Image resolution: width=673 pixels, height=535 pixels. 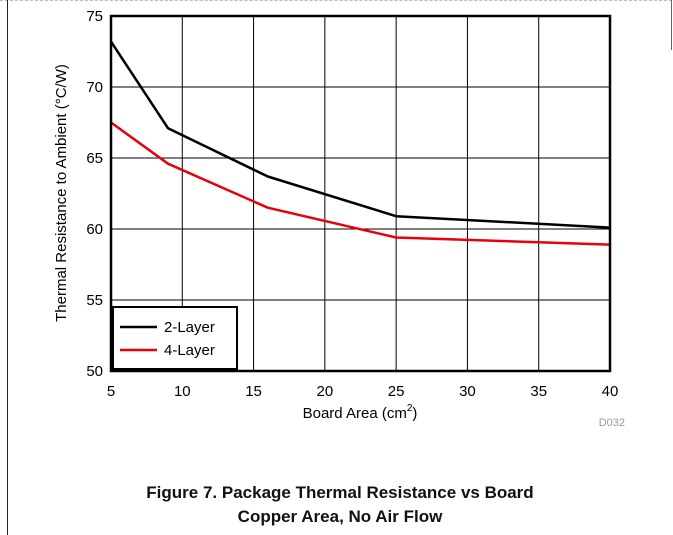 What do you see at coordinates (325, 391) in the screenshot?
I see `x-tick-label: 20` at bounding box center [325, 391].